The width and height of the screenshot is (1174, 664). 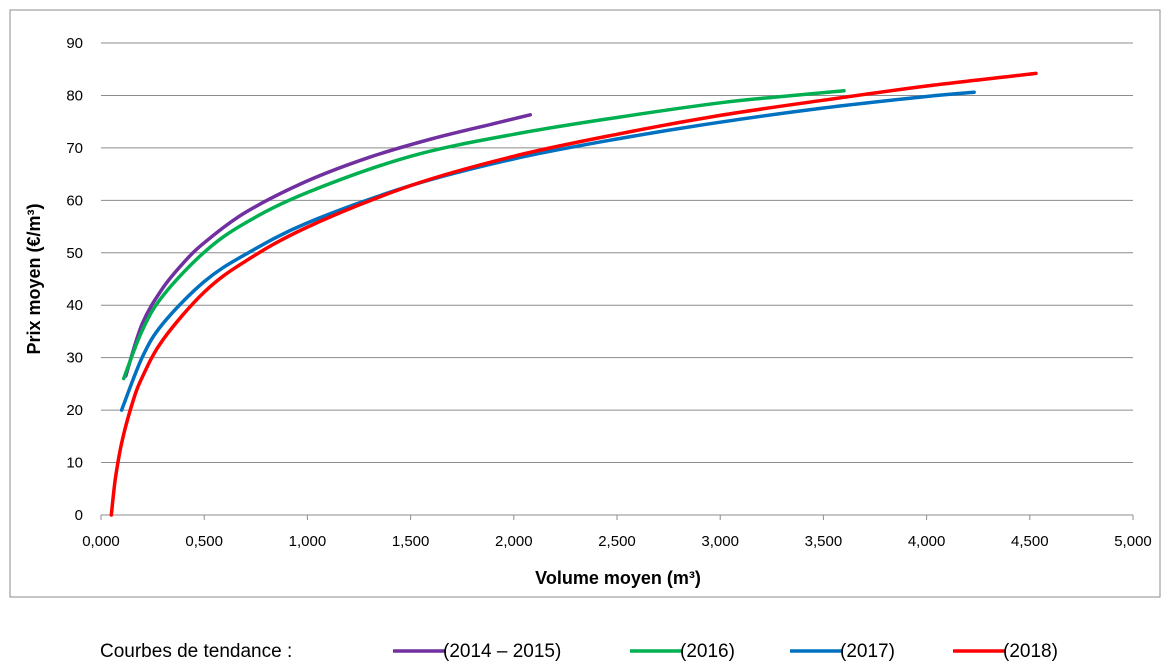 I want to click on x-tick-label: 1,500, so click(x=411, y=541).